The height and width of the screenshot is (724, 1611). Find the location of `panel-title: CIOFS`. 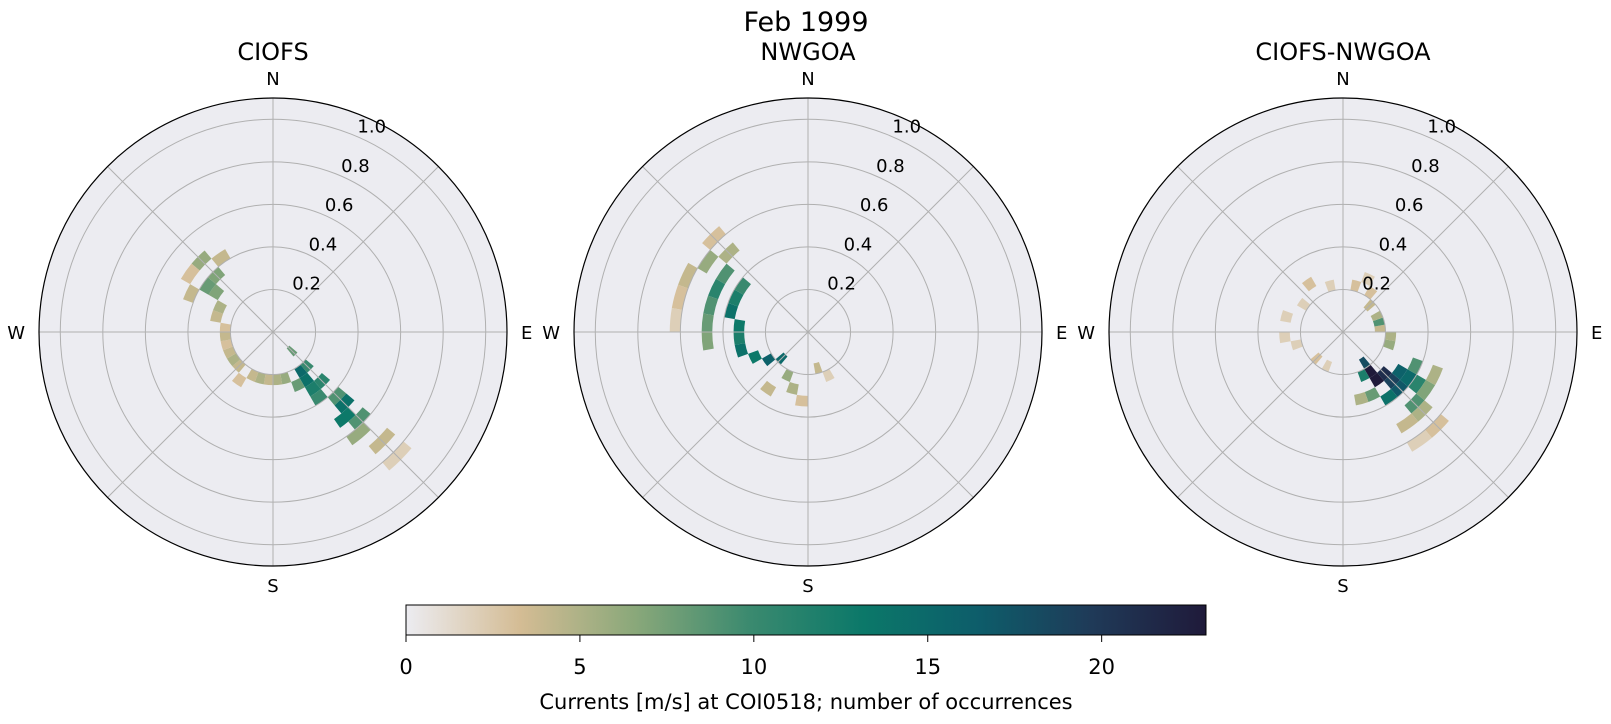

panel-title: CIOFS is located at coordinates (272, 52).